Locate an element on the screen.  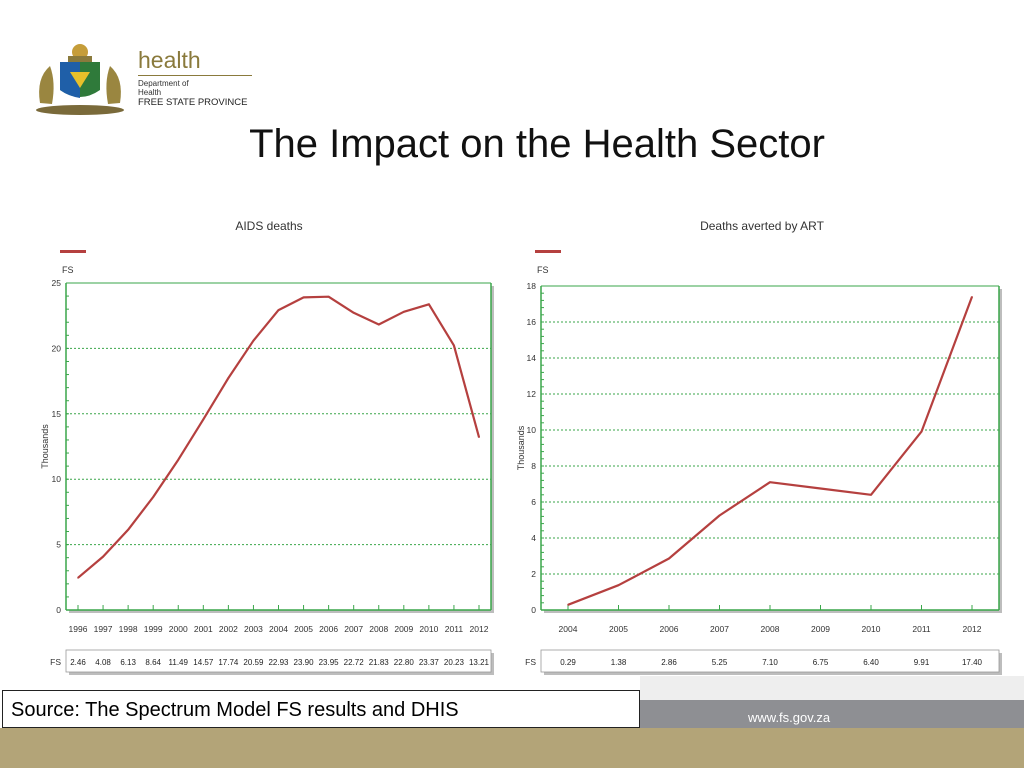
chart-1-xtick-label: 2006 is located at coordinates (669, 629).